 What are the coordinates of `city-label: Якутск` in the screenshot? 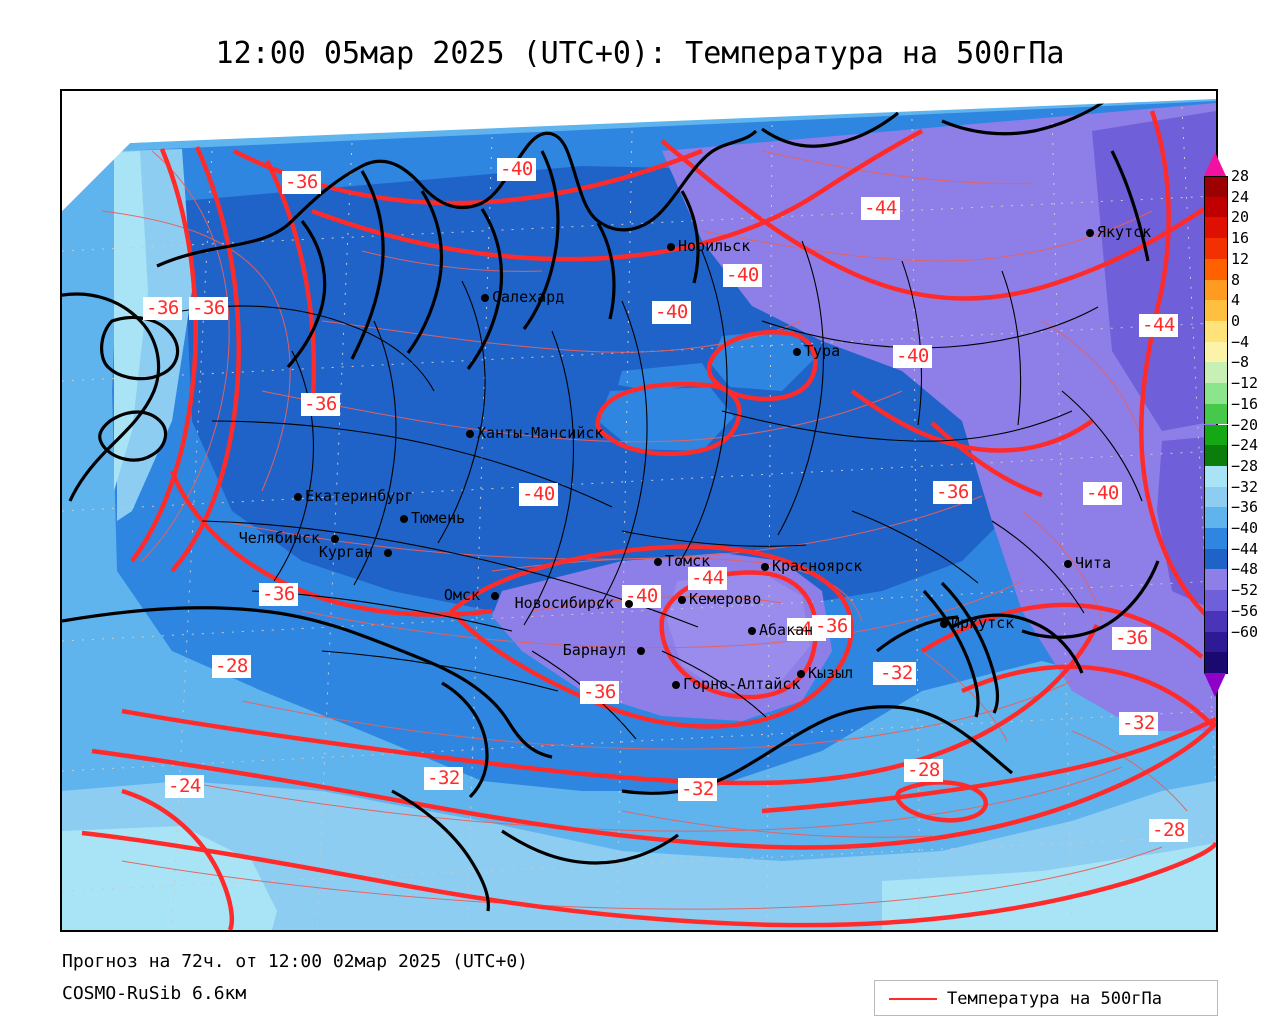 It's located at (1124, 232).